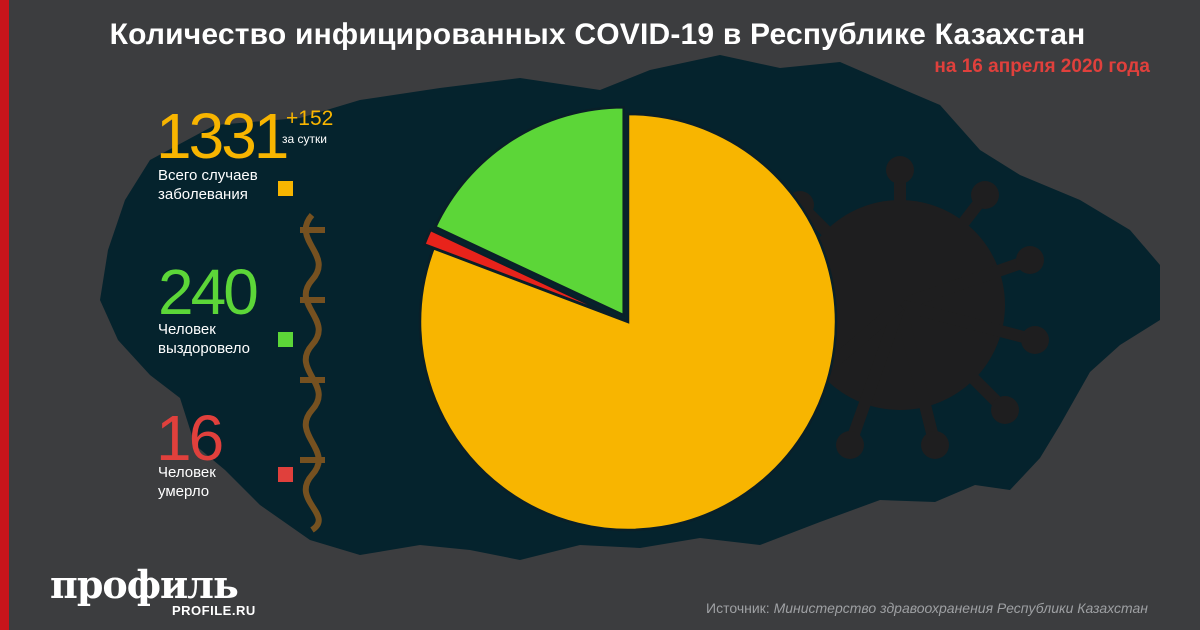 The image size is (1200, 630). I want to click on ornament-pattern, so click(312, 373).